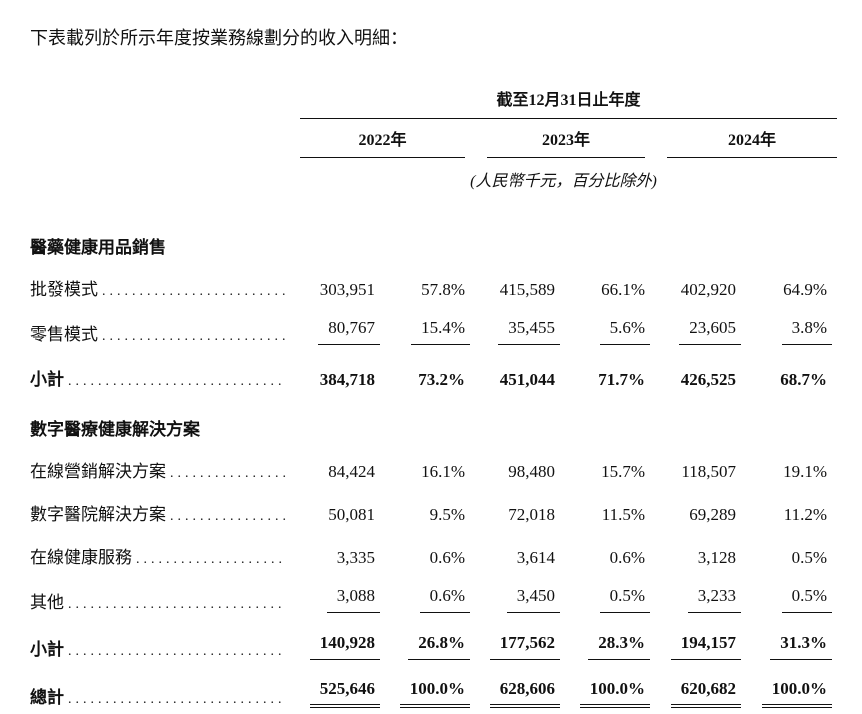  Describe the element at coordinates (443, 289) in the screenshot. I see `percent-cell: 57.8%` at that location.